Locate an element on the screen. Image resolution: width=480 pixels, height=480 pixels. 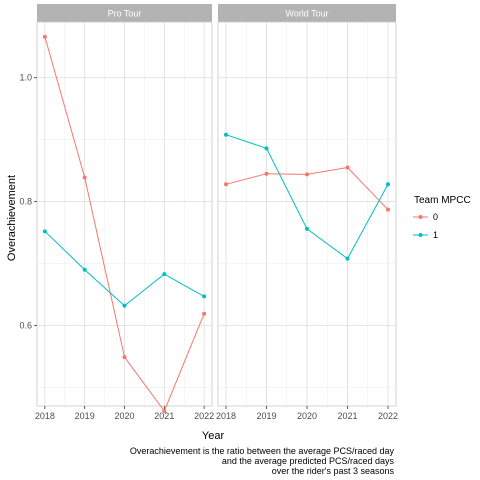
y-tick-label: 0.8 is located at coordinates (25, 202).